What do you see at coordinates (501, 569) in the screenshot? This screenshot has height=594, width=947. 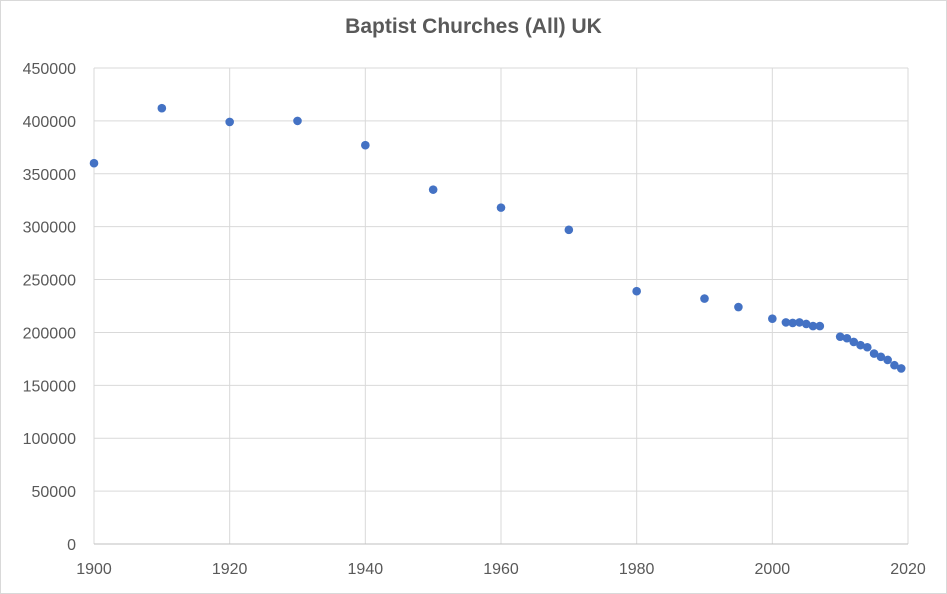 I see `x-tick-label: 1960` at bounding box center [501, 569].